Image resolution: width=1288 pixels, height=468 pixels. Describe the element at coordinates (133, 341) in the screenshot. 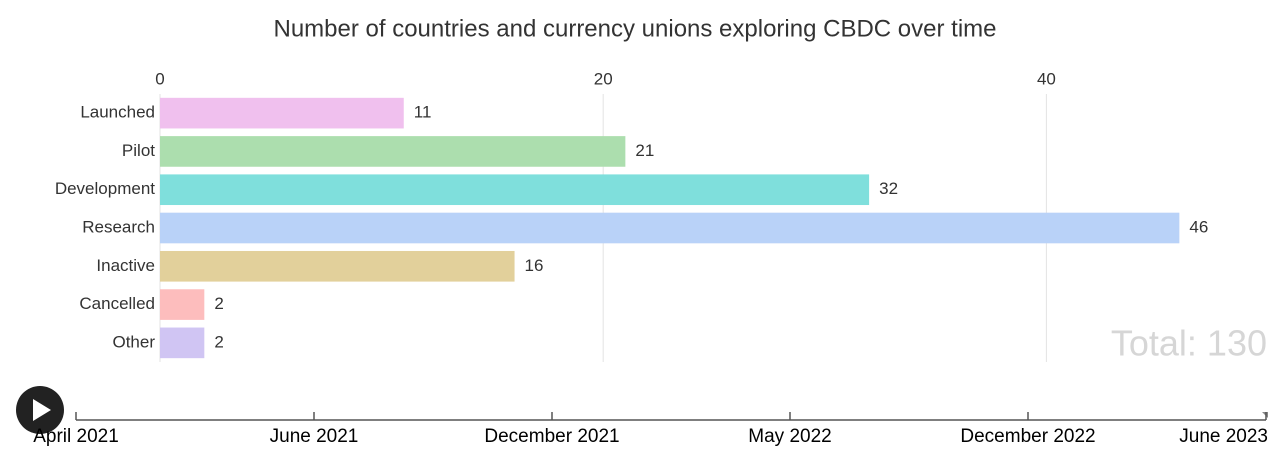

I see `y-tick-label: Other` at that location.